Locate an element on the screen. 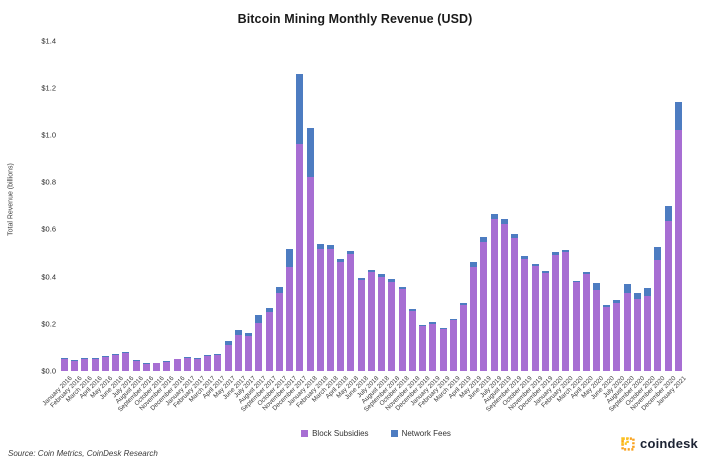 This screenshot has height=458, width=710. bar-december-2016 is located at coordinates (177, 364).